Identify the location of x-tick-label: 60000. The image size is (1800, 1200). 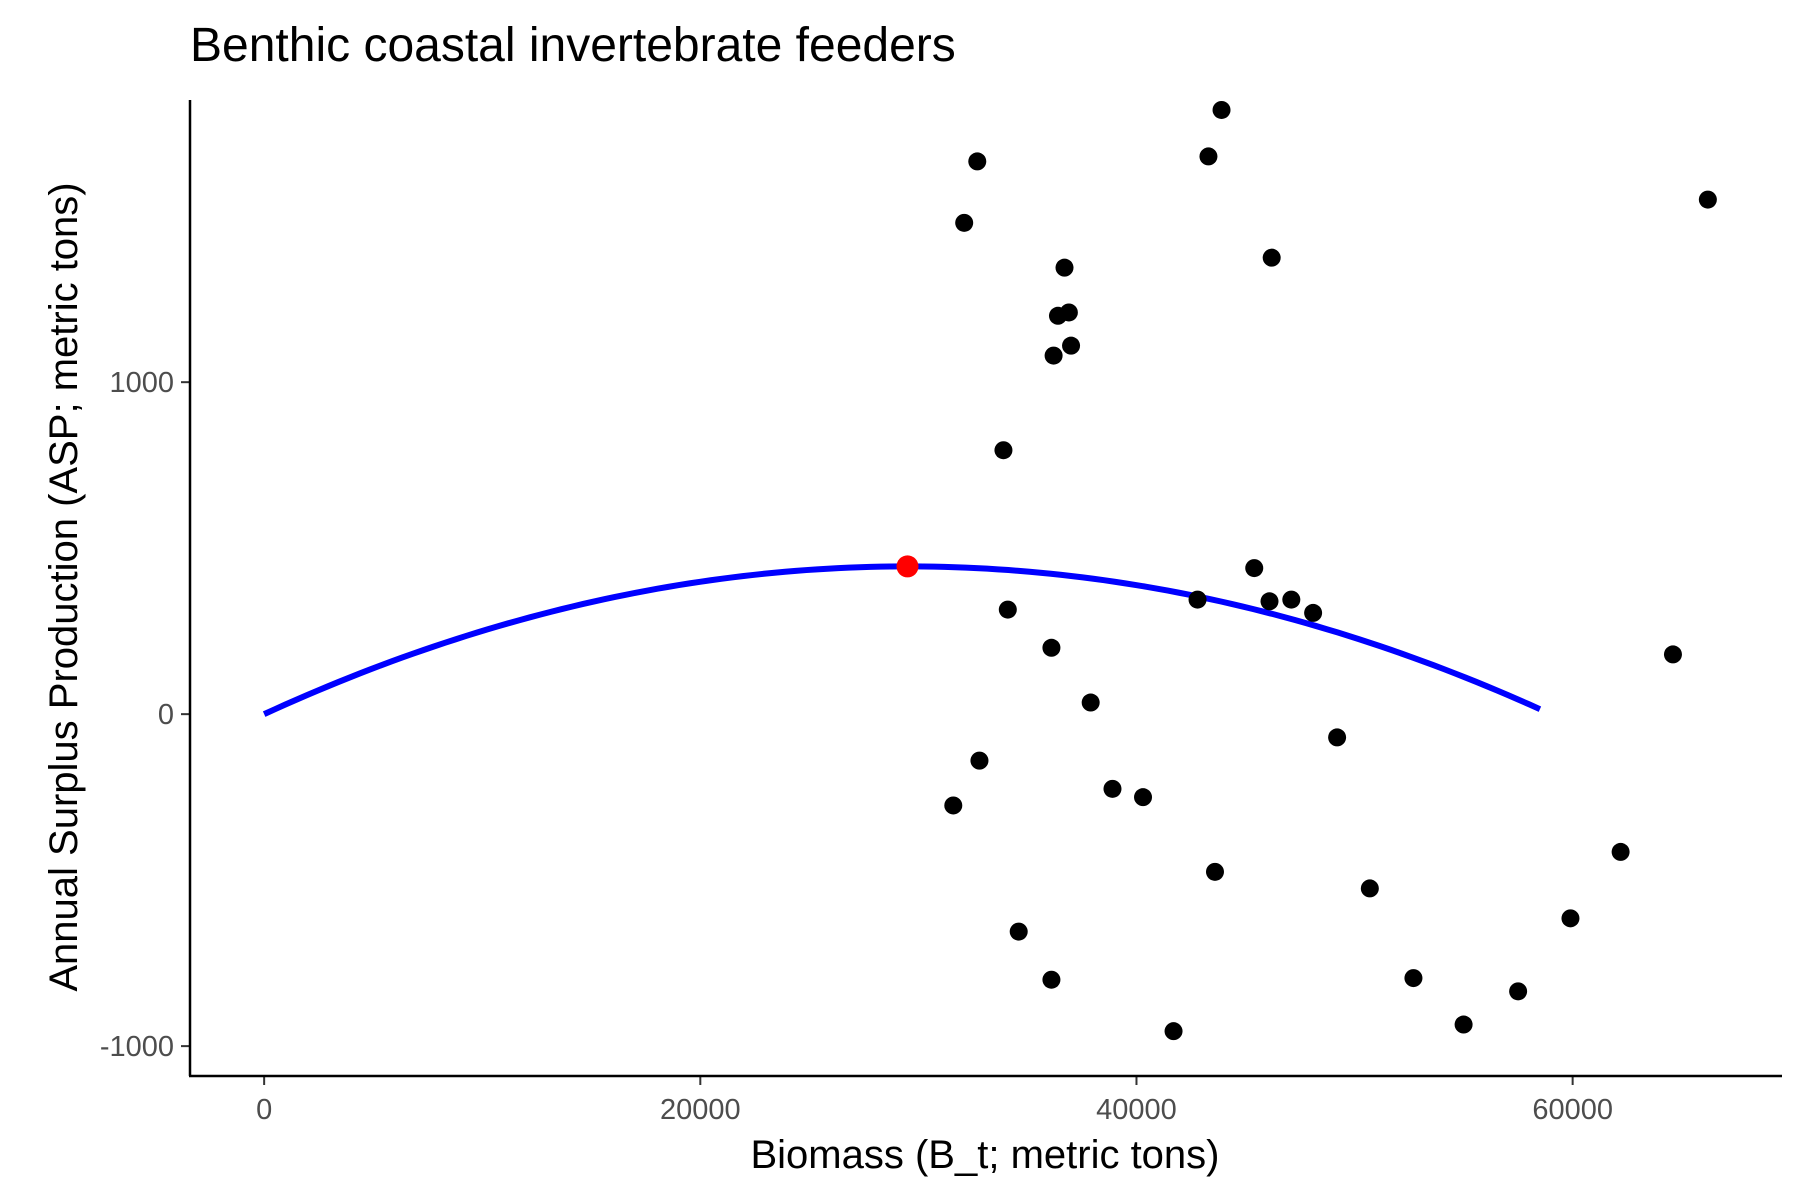
(1572, 1110).